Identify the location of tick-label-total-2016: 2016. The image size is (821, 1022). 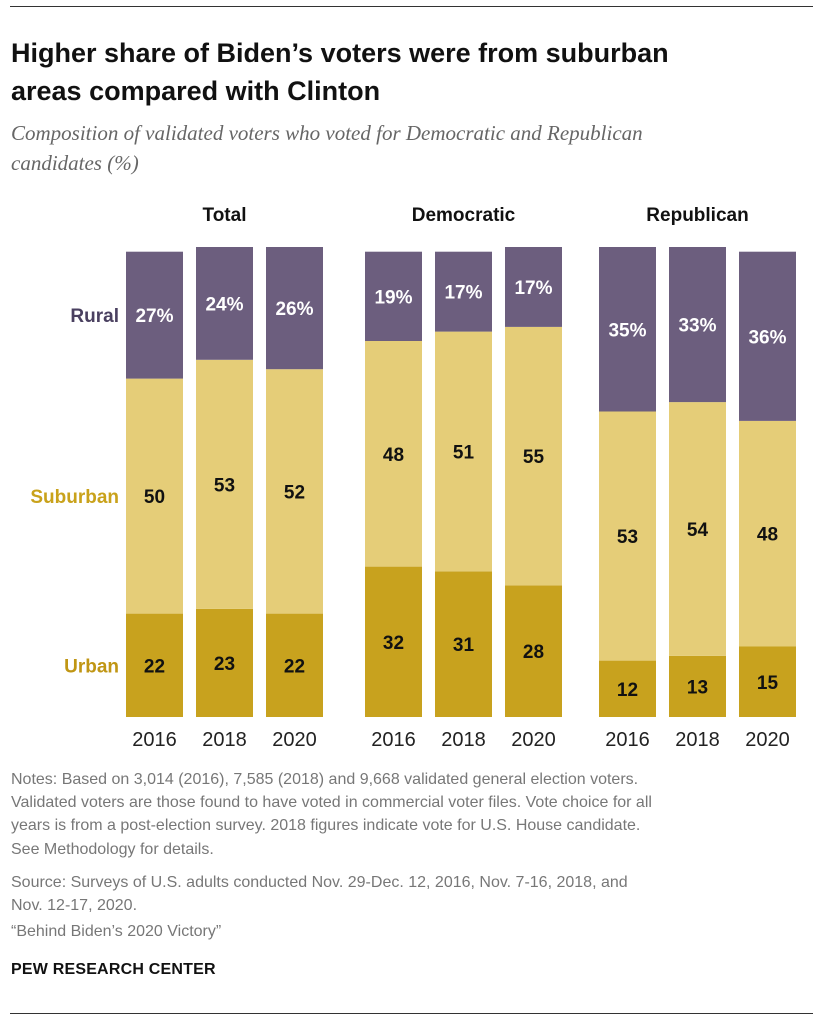
(154, 740).